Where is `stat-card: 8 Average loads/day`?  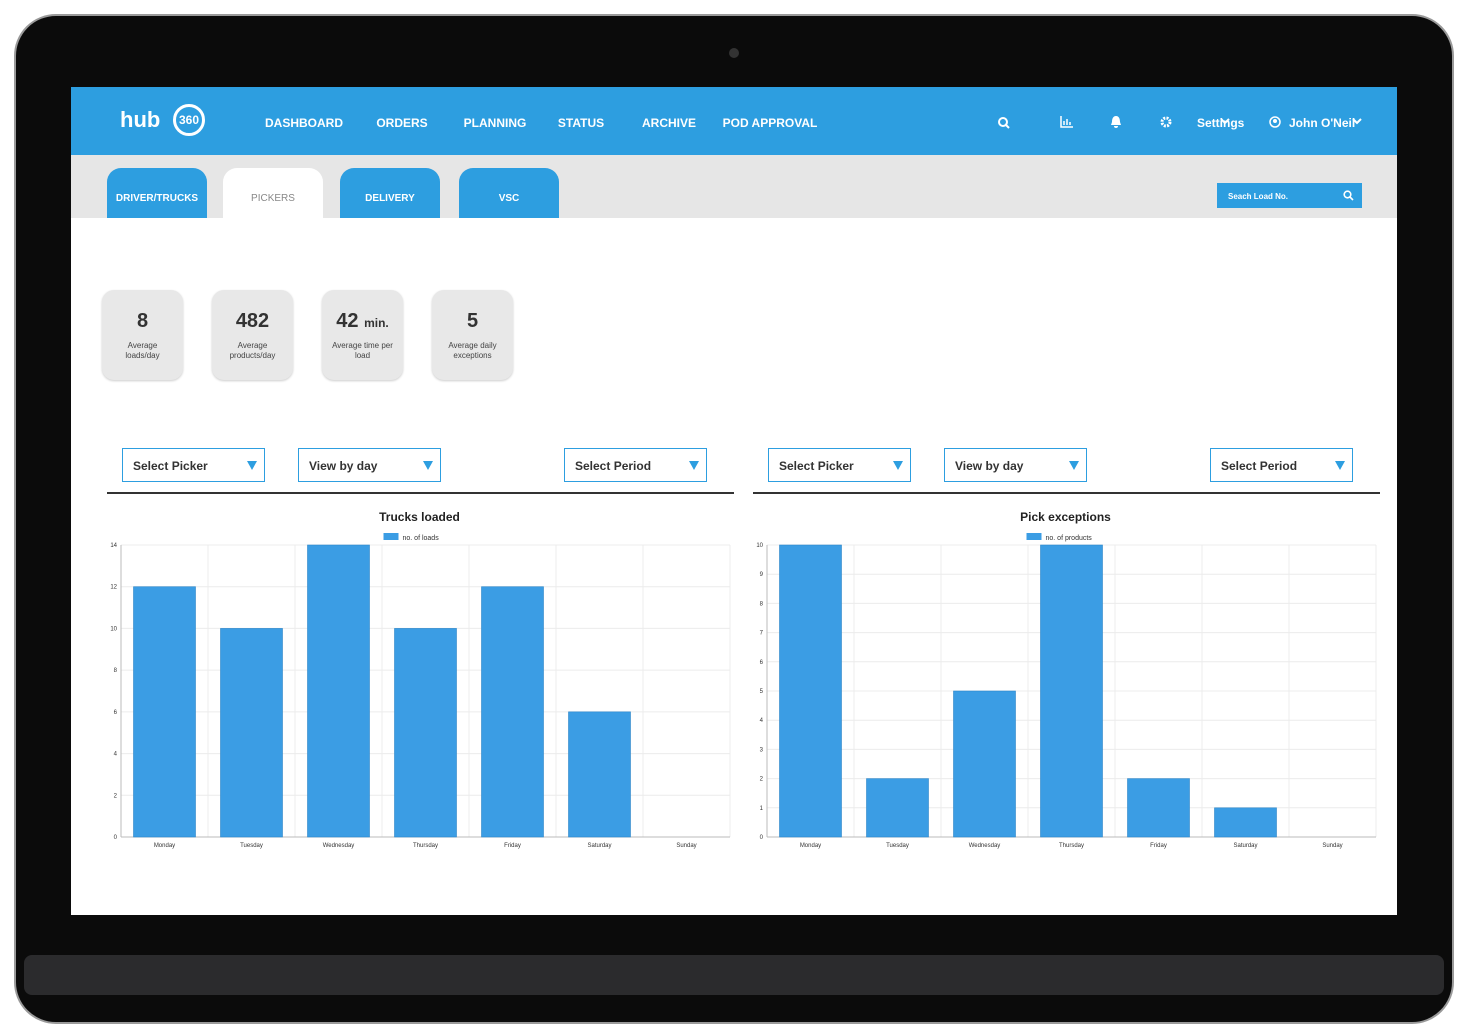 stat-card: 8 Average loads/day is located at coordinates (142, 335).